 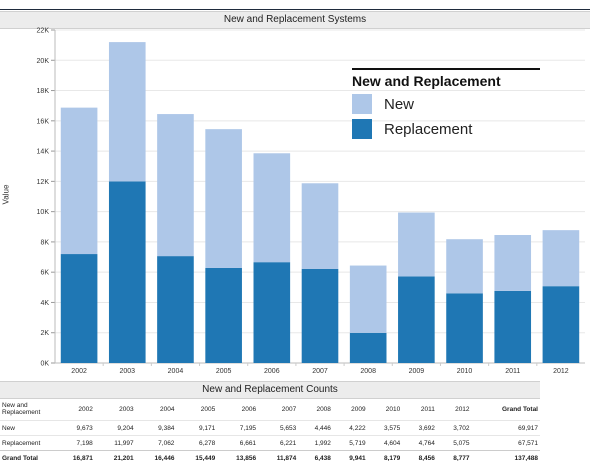 I want to click on col-header: 2007, so click(x=278, y=409).